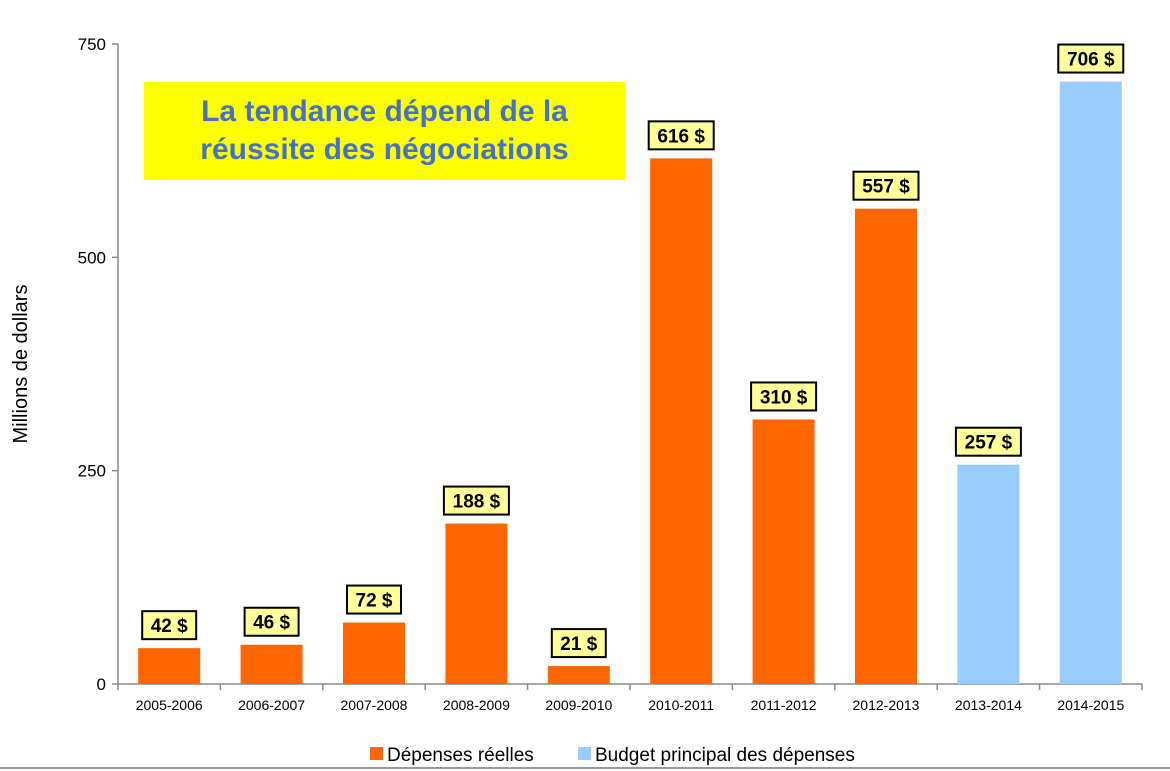 The height and width of the screenshot is (771, 1170). I want to click on data-label: 257 $, so click(989, 443).